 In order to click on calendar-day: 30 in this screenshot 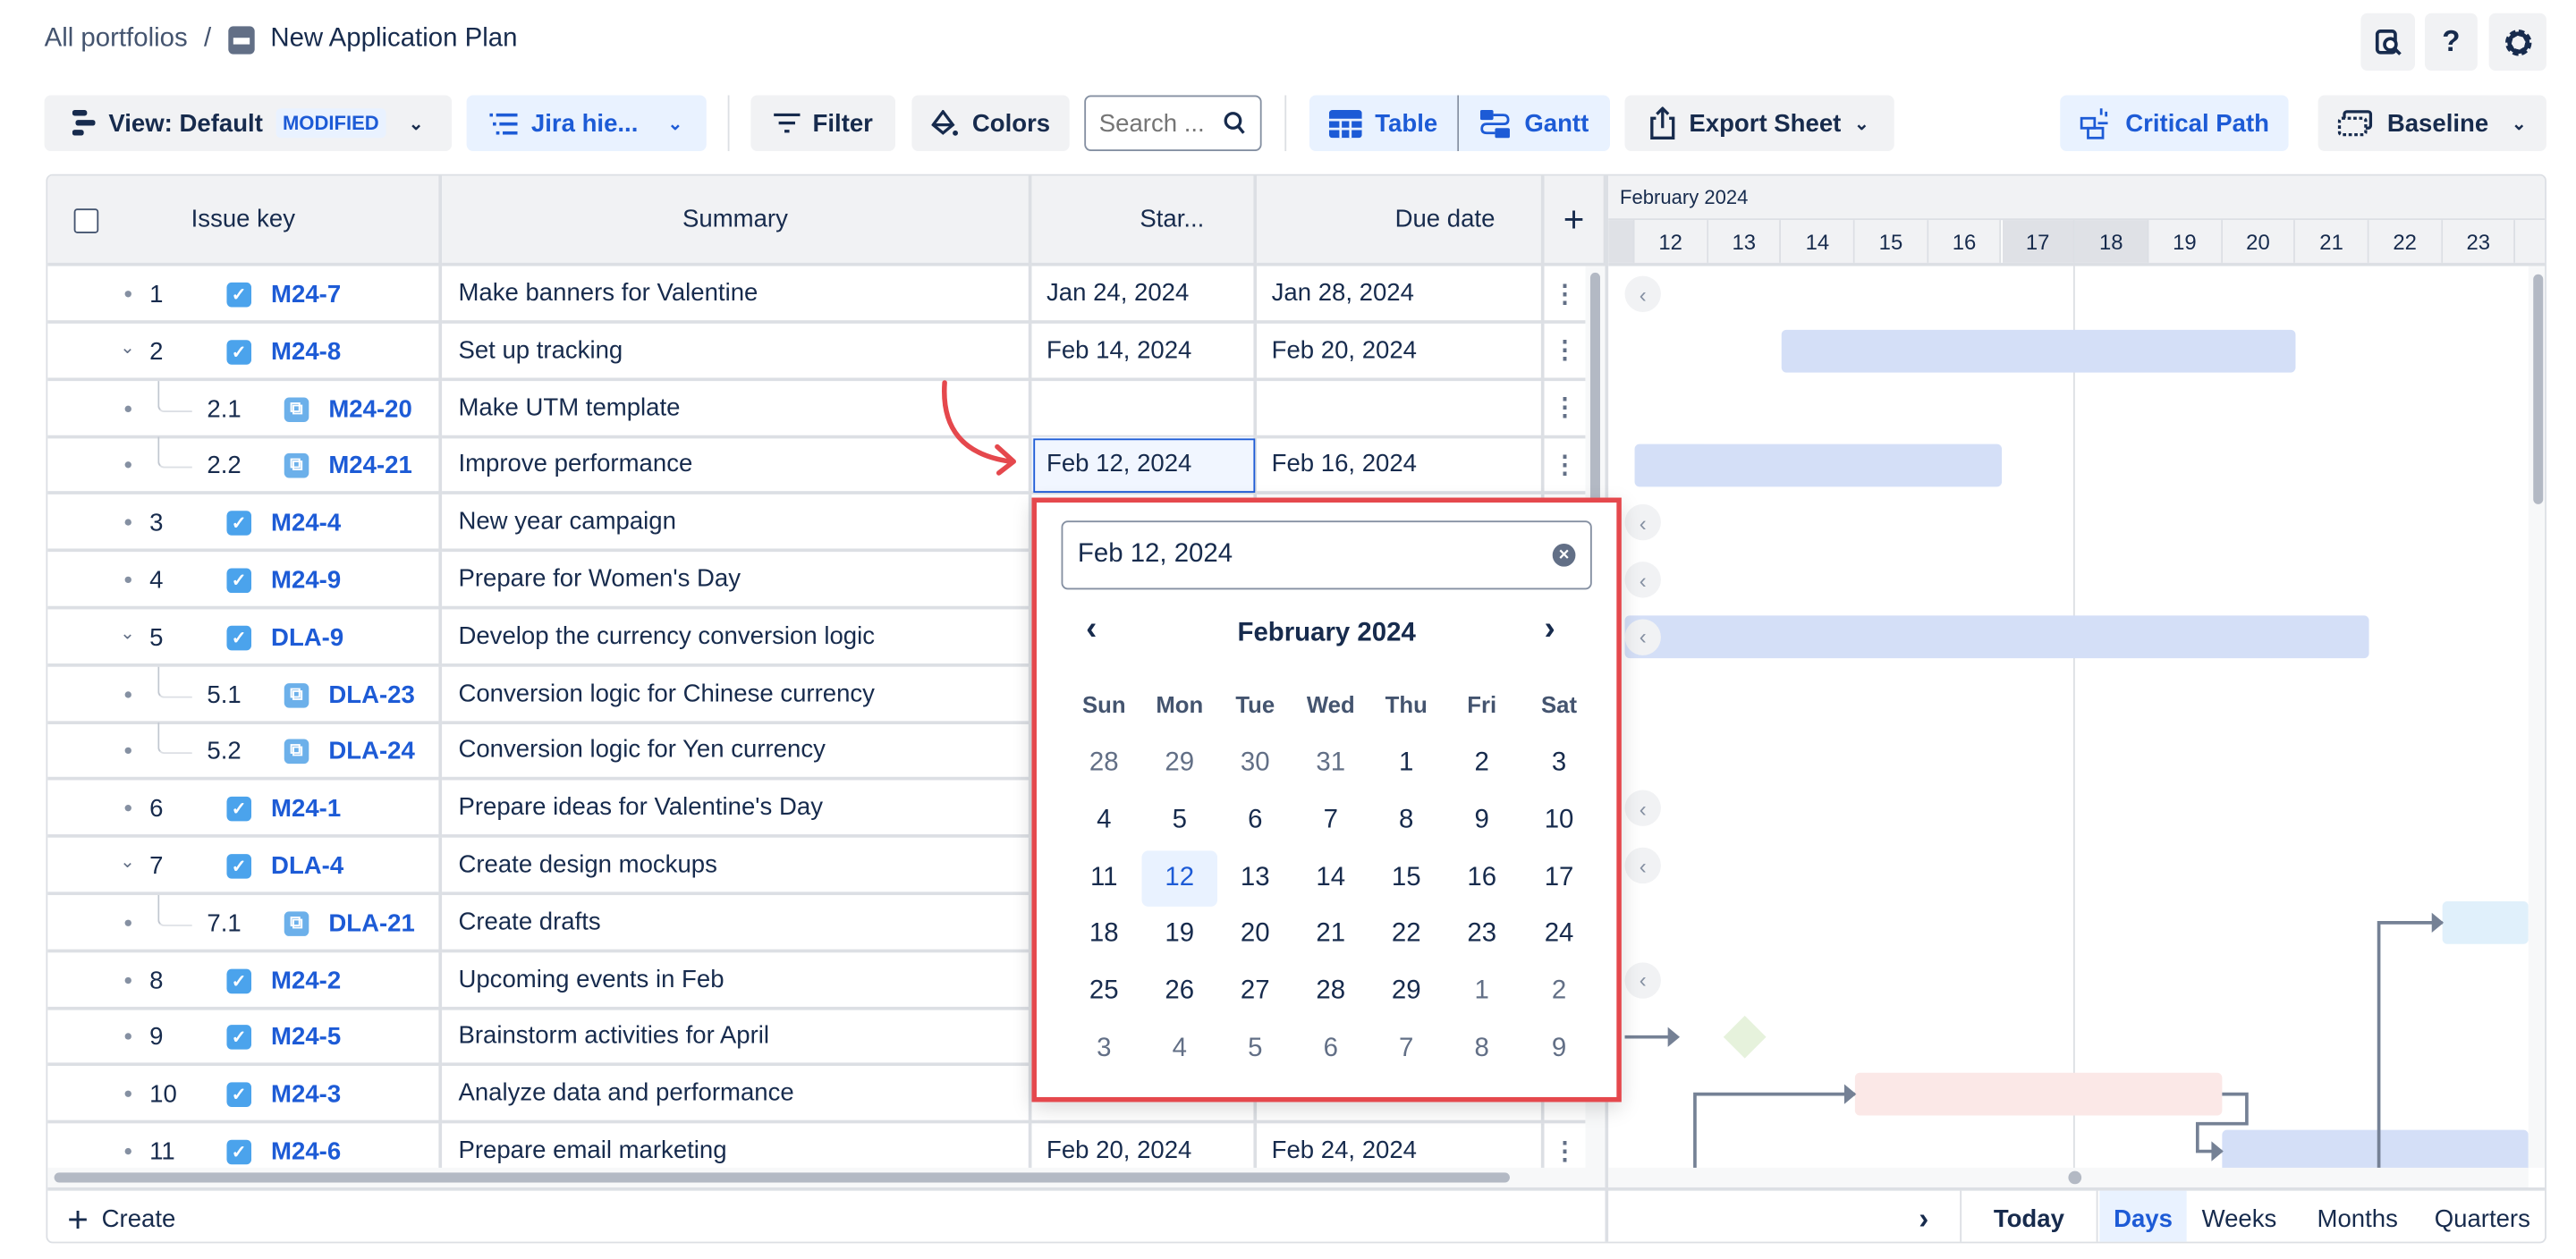, I will do `click(1255, 762)`.